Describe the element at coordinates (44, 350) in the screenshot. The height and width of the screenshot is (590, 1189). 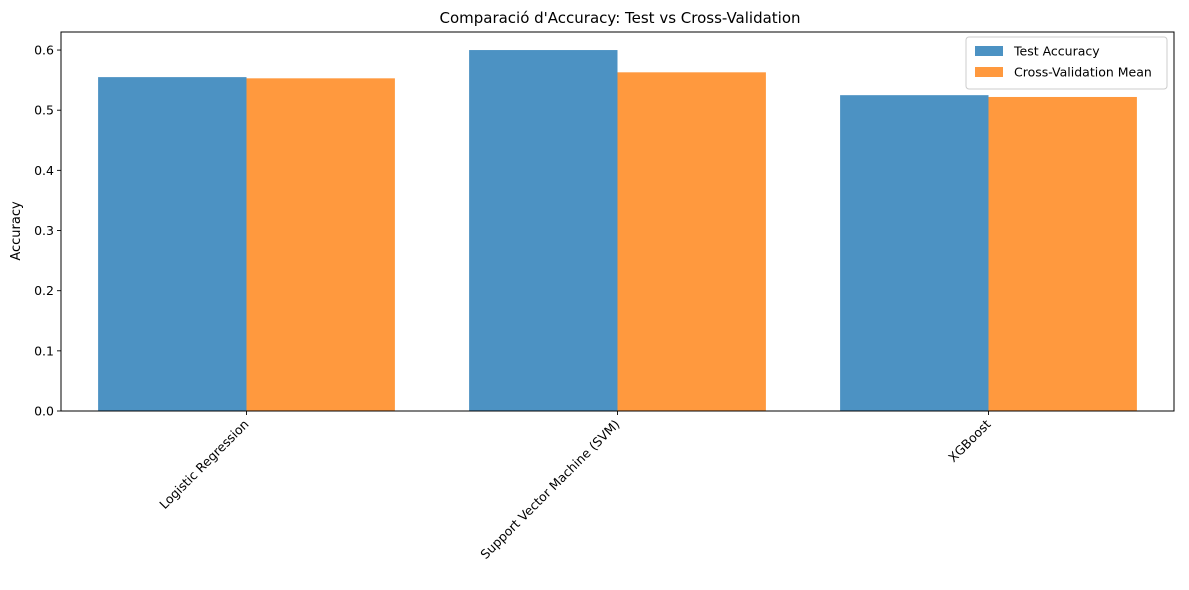
I see `y-tick-label: 0.1` at that location.